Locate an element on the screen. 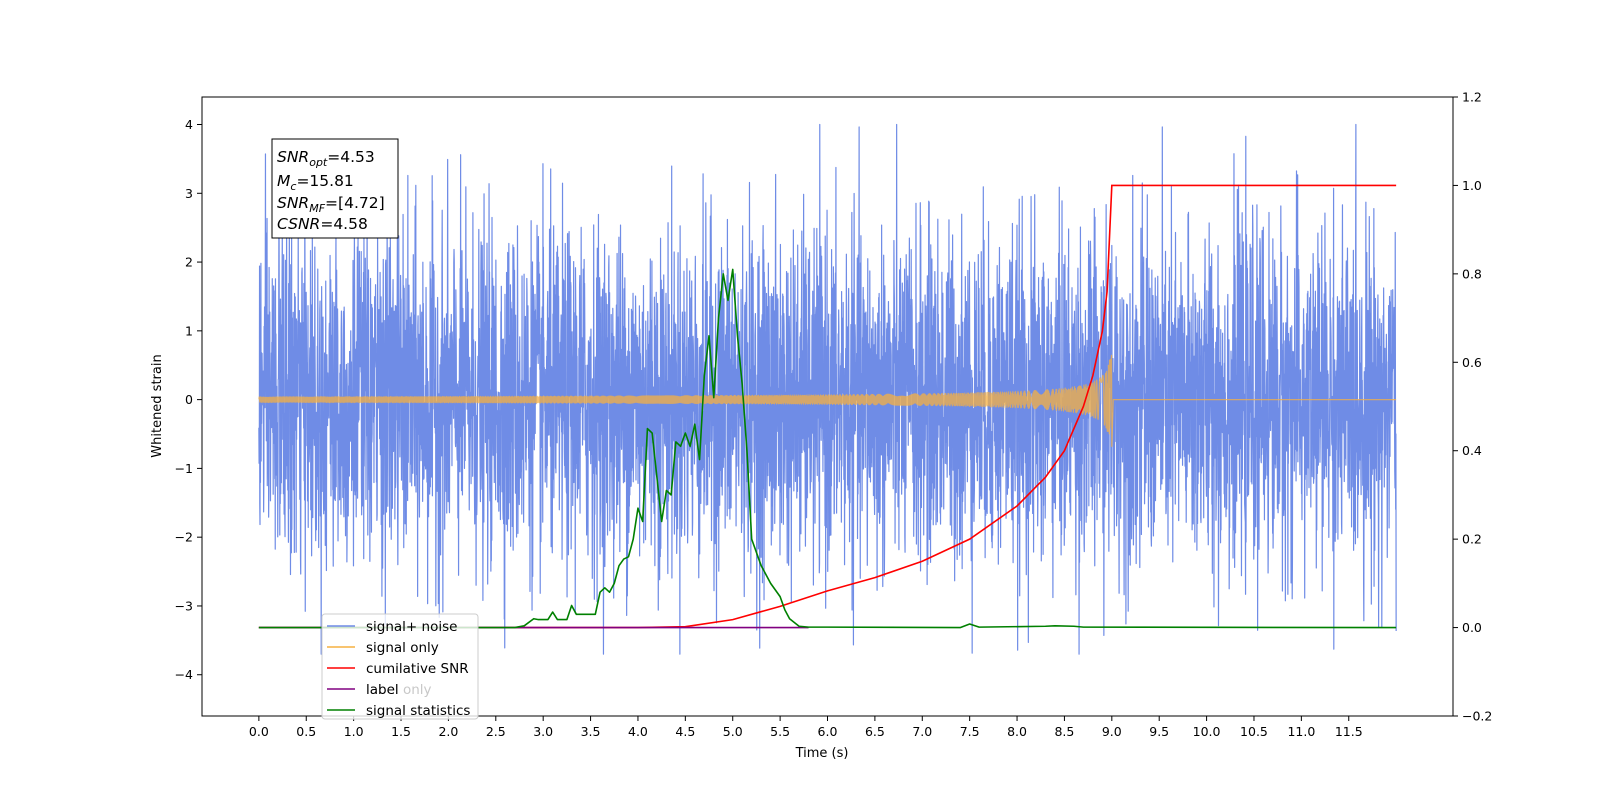  y-tick-label: 3 is located at coordinates (189, 193).